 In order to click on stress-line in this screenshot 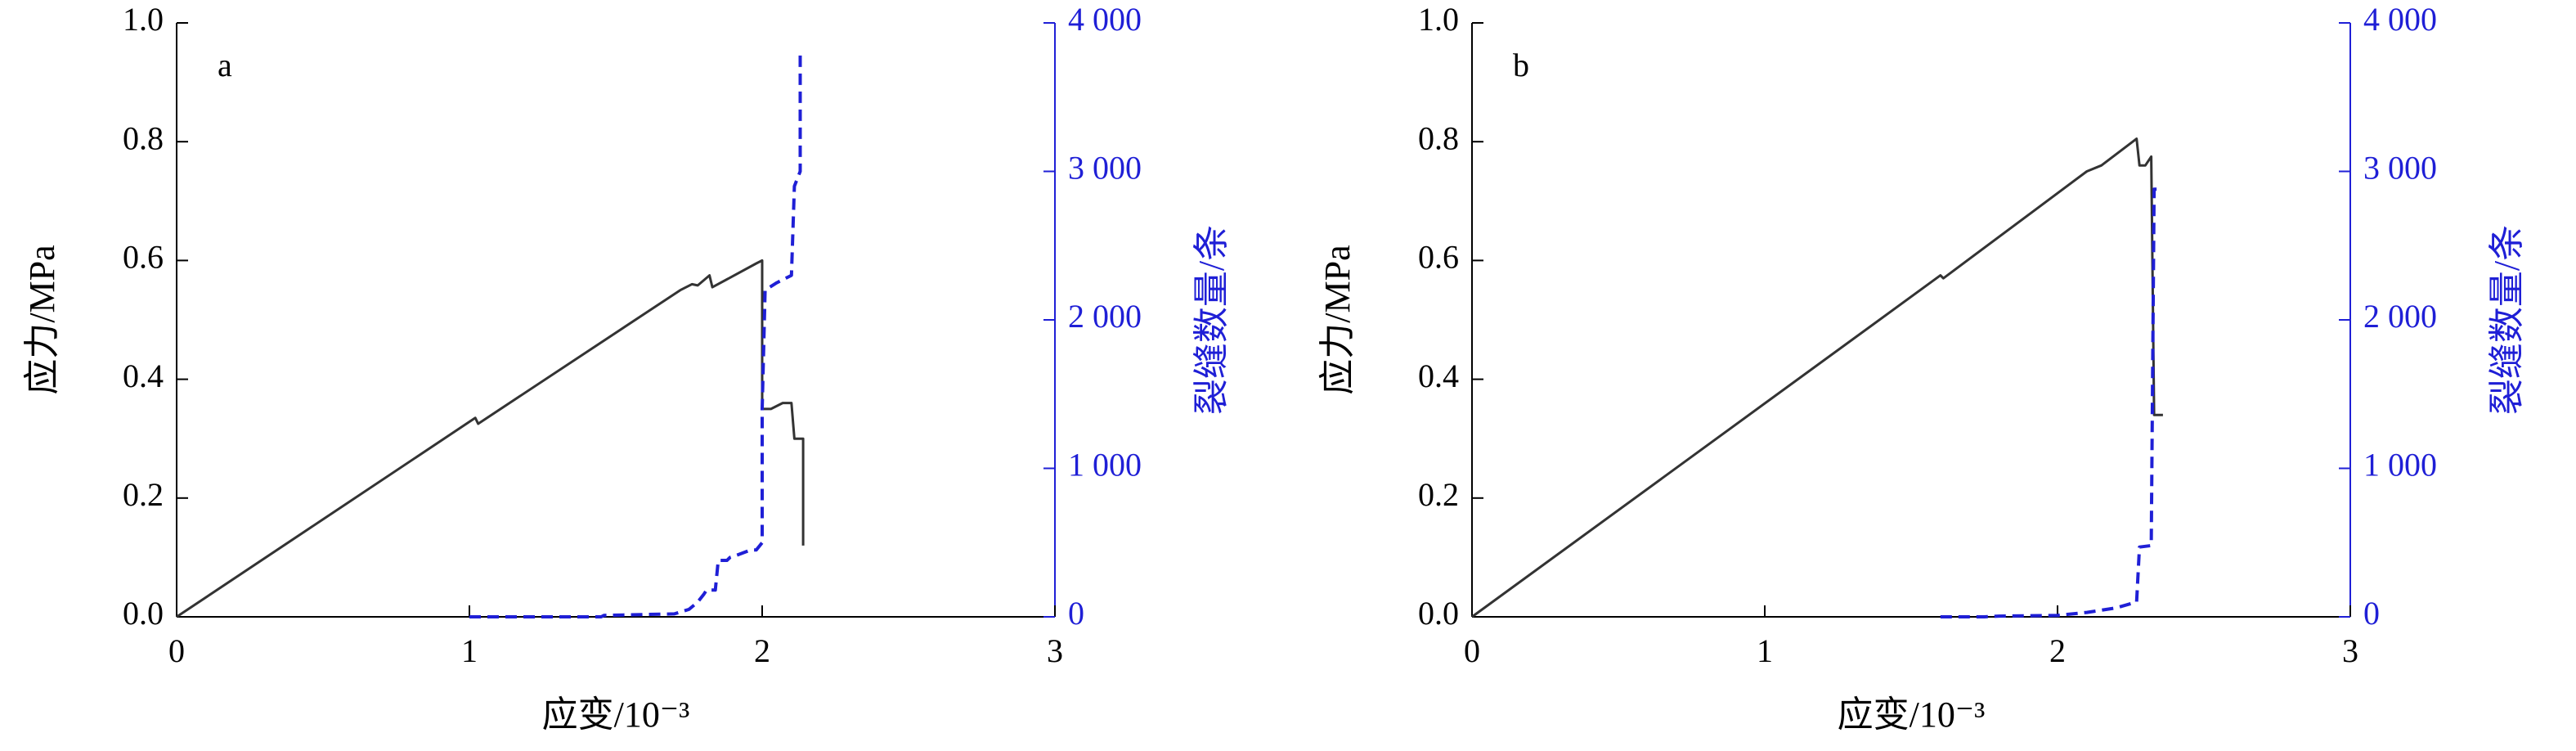, I will do `click(490, 439)`.